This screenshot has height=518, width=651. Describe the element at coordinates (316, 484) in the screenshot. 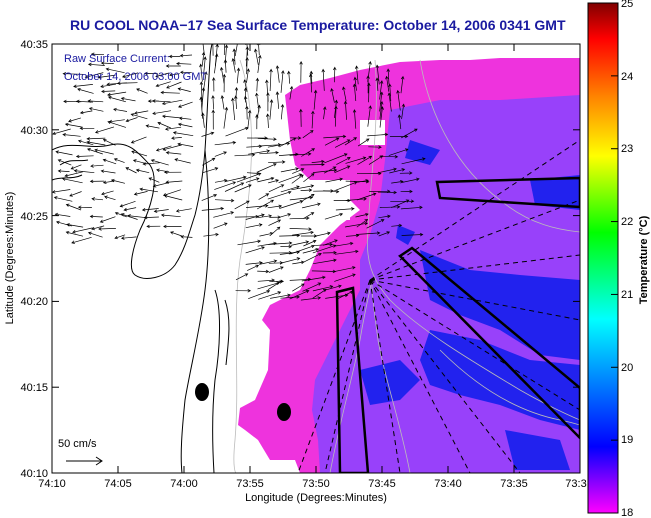

I see `x-tick: 73:50` at that location.